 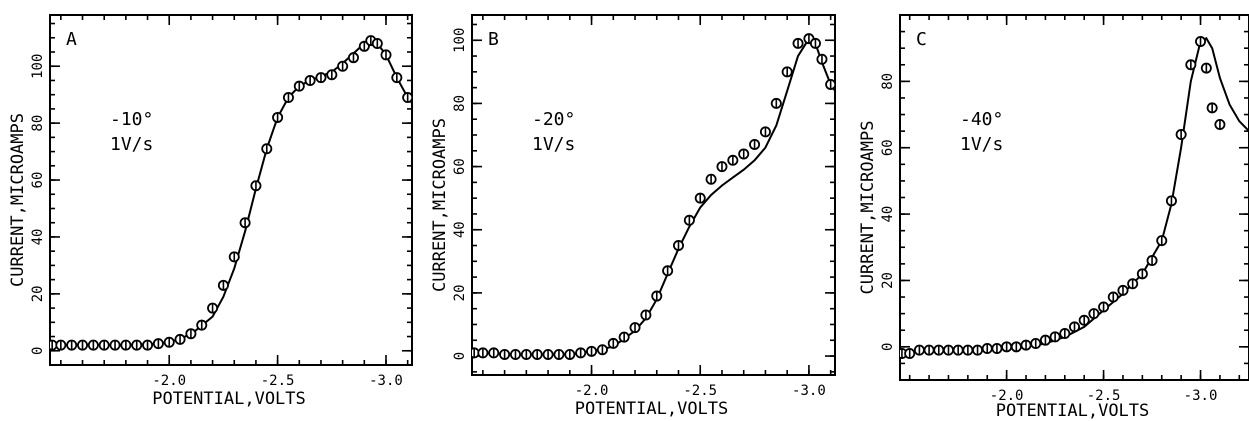 I want to click on y-tick-label: 100, so click(x=38, y=66).